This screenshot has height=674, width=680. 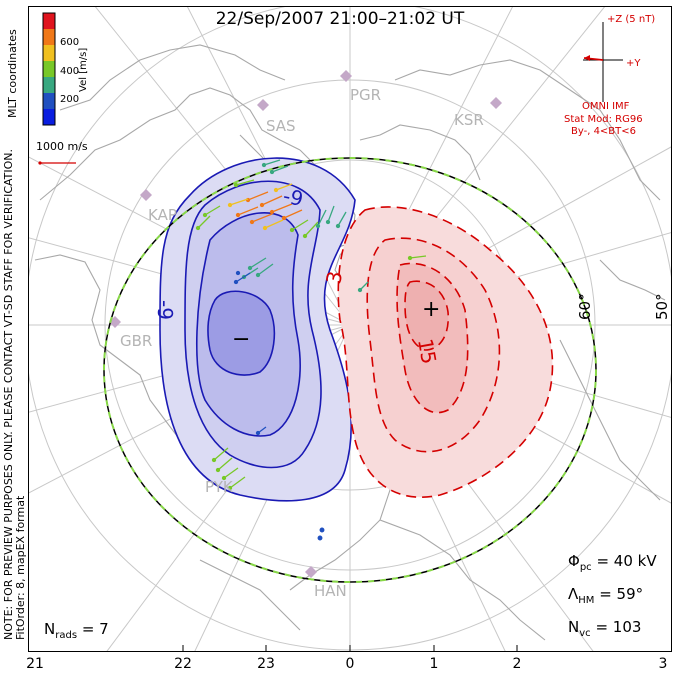 I want to click on mlt-tick-marks, so click(x=350, y=648).